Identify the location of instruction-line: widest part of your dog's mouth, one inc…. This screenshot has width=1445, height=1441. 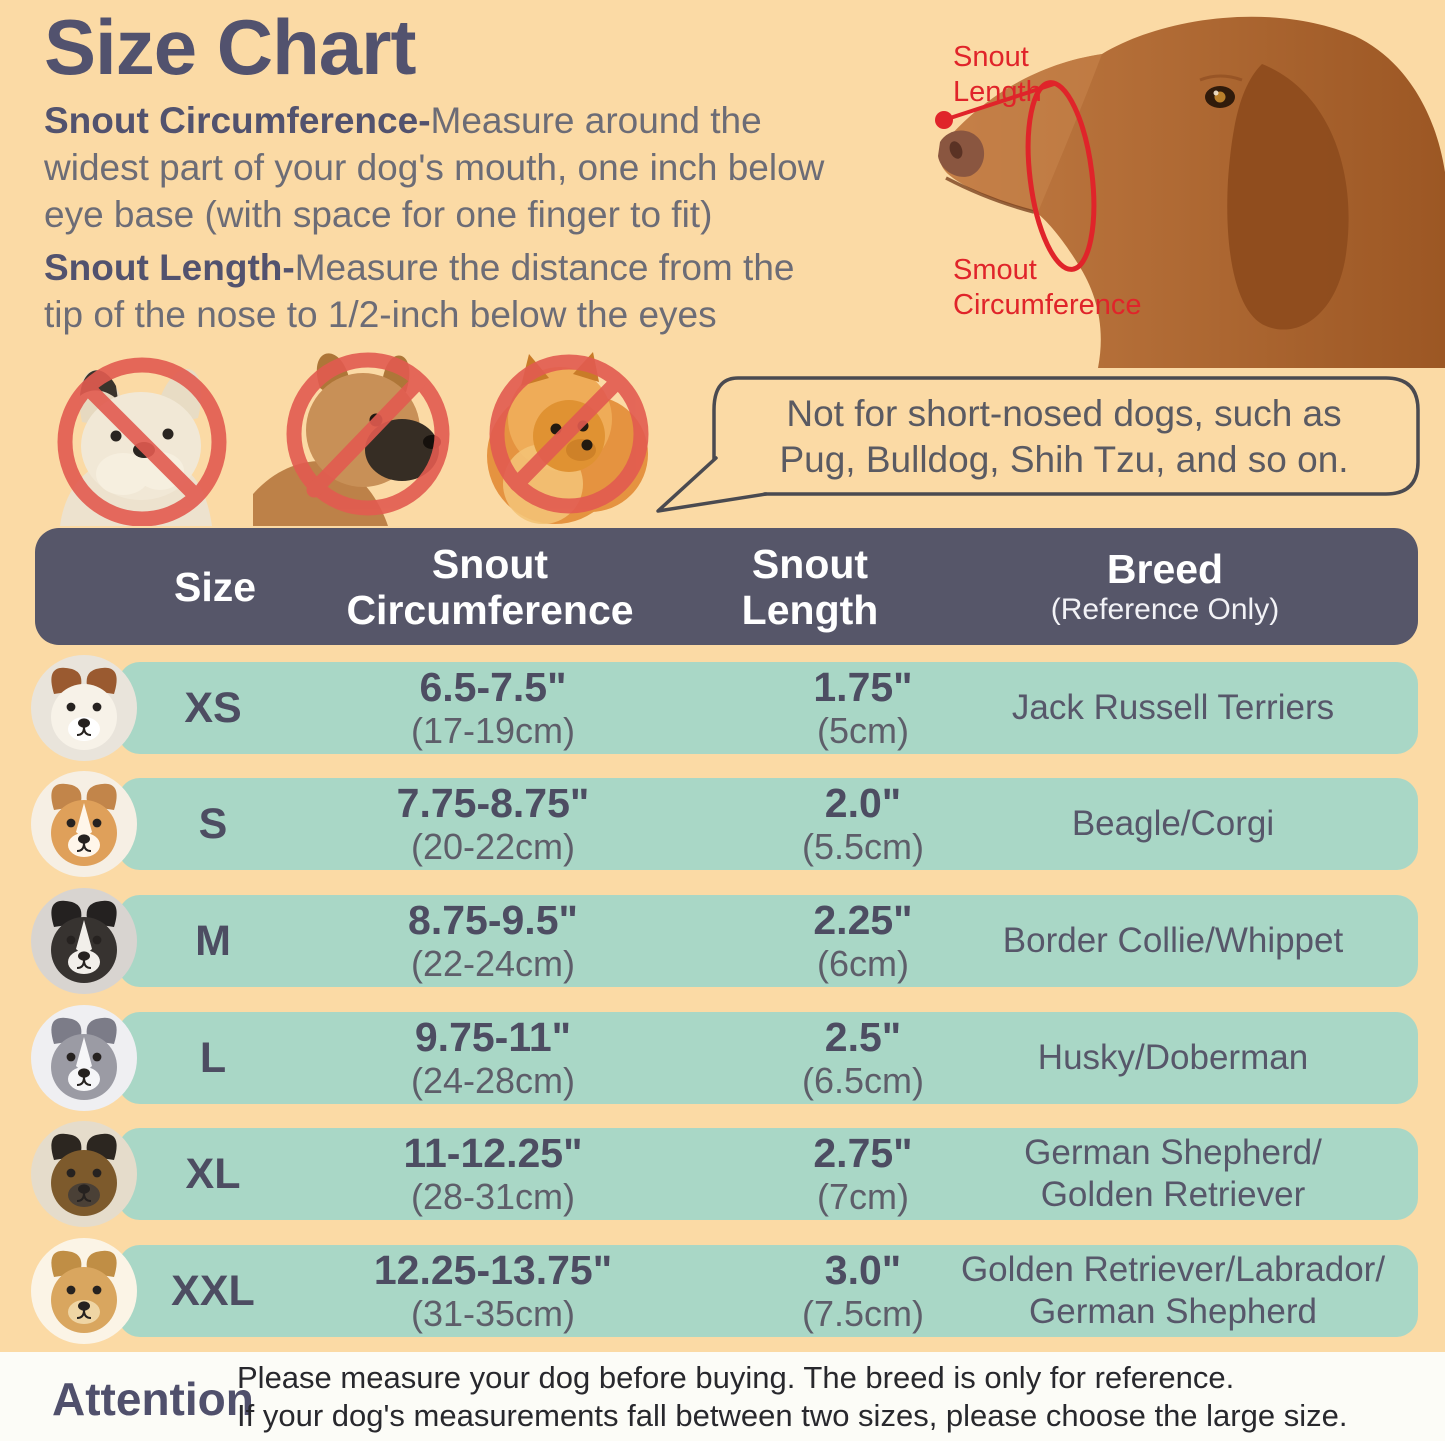
(434, 167).